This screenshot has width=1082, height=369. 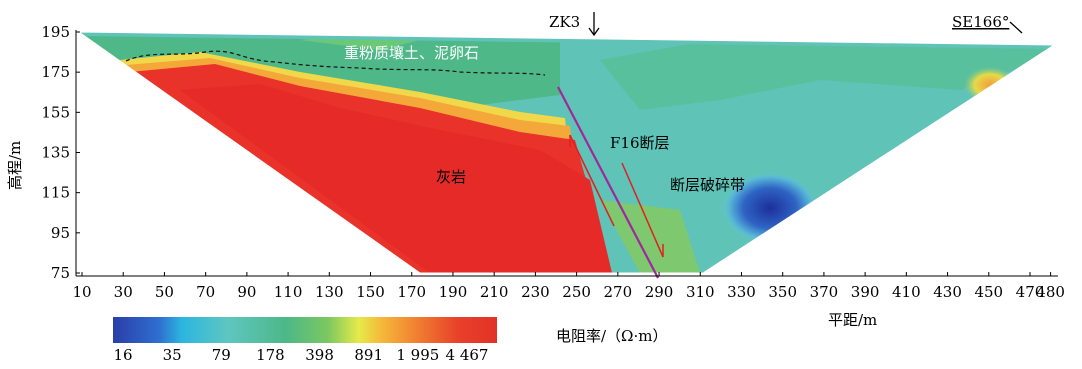 What do you see at coordinates (494, 292) in the screenshot?
I see `x-tick-label: 210` at bounding box center [494, 292].